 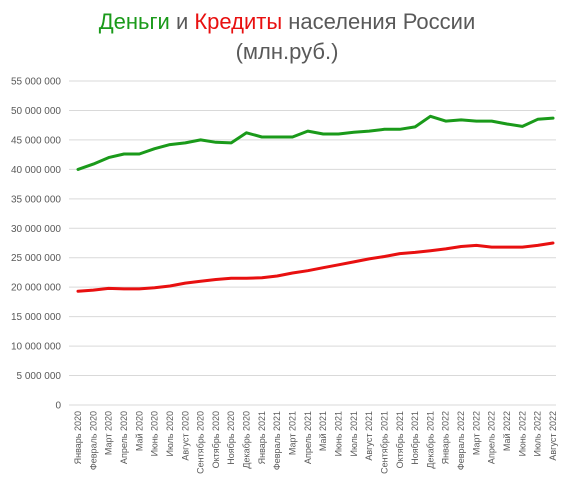 What do you see at coordinates (538, 433) in the screenshot?
I see `x-tick-label: Июль 2022` at bounding box center [538, 433].